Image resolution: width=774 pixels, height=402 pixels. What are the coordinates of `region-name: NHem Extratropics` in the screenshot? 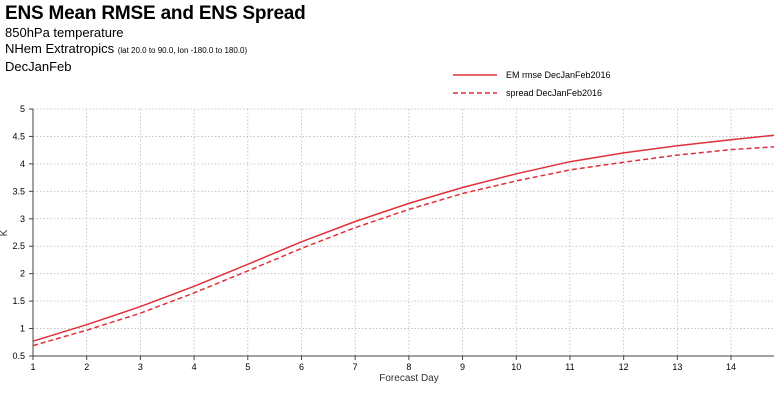 It's located at (60, 48).